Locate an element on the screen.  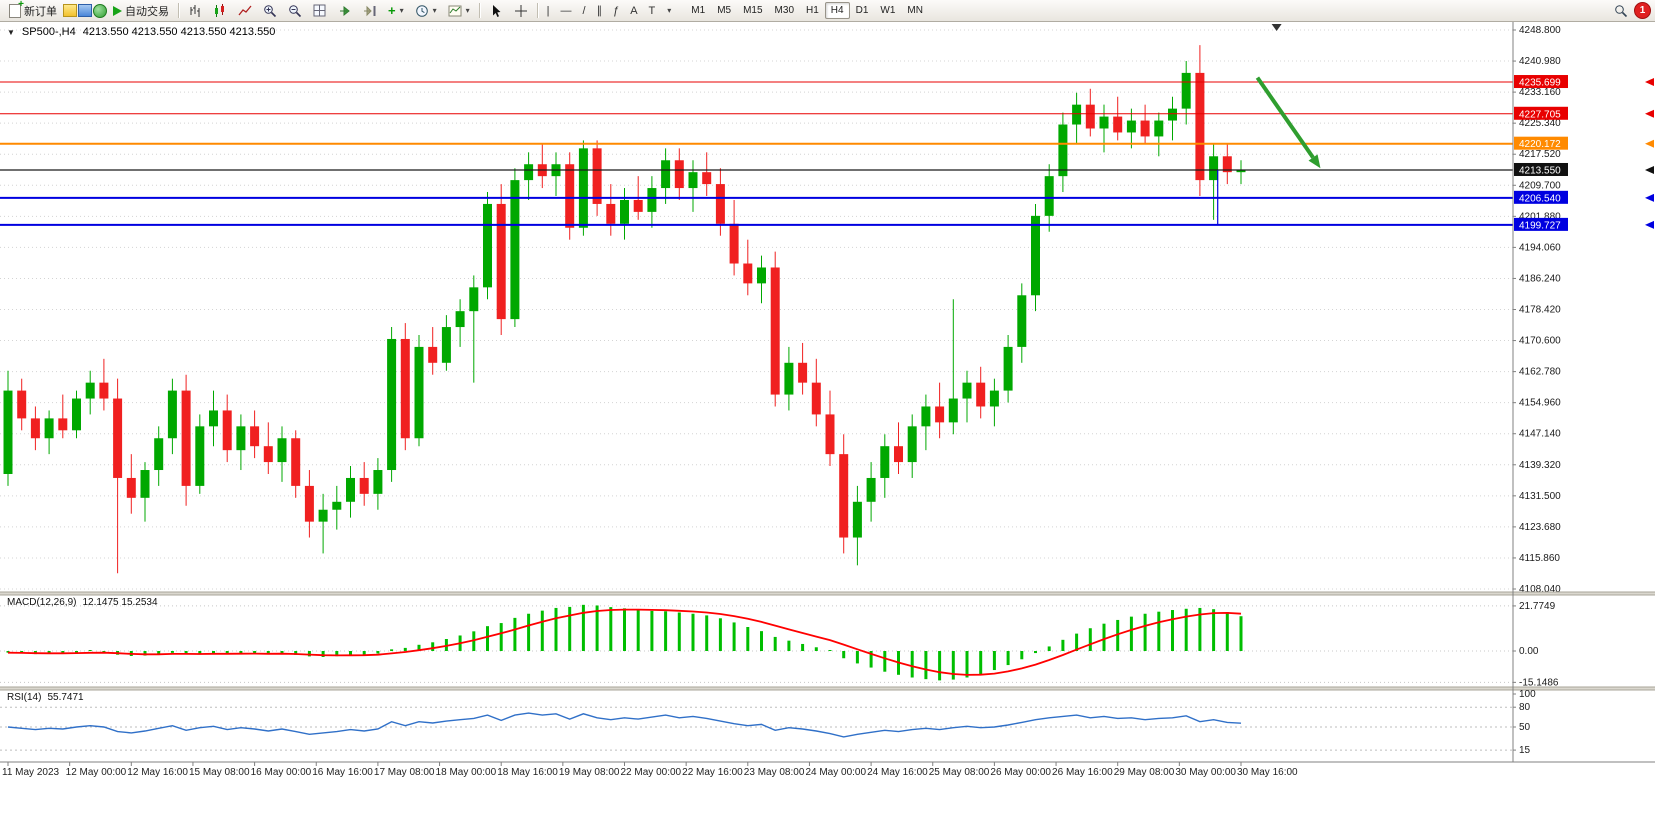
candlestick-icon is located at coordinates (220, 10).